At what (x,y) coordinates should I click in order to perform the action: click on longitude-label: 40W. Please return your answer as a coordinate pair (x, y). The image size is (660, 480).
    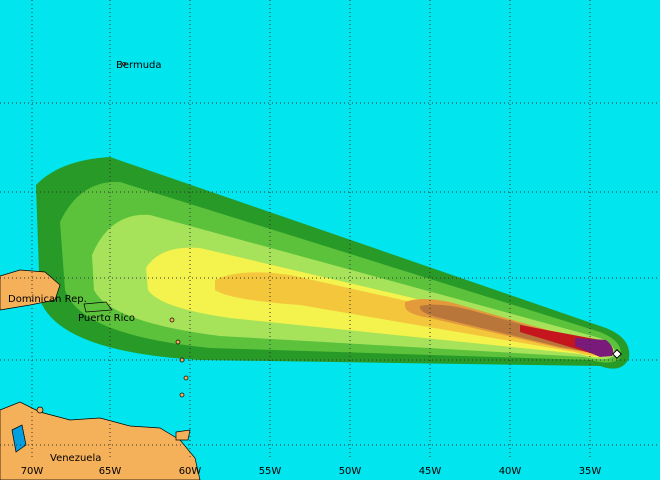
    Looking at the image, I should click on (510, 471).